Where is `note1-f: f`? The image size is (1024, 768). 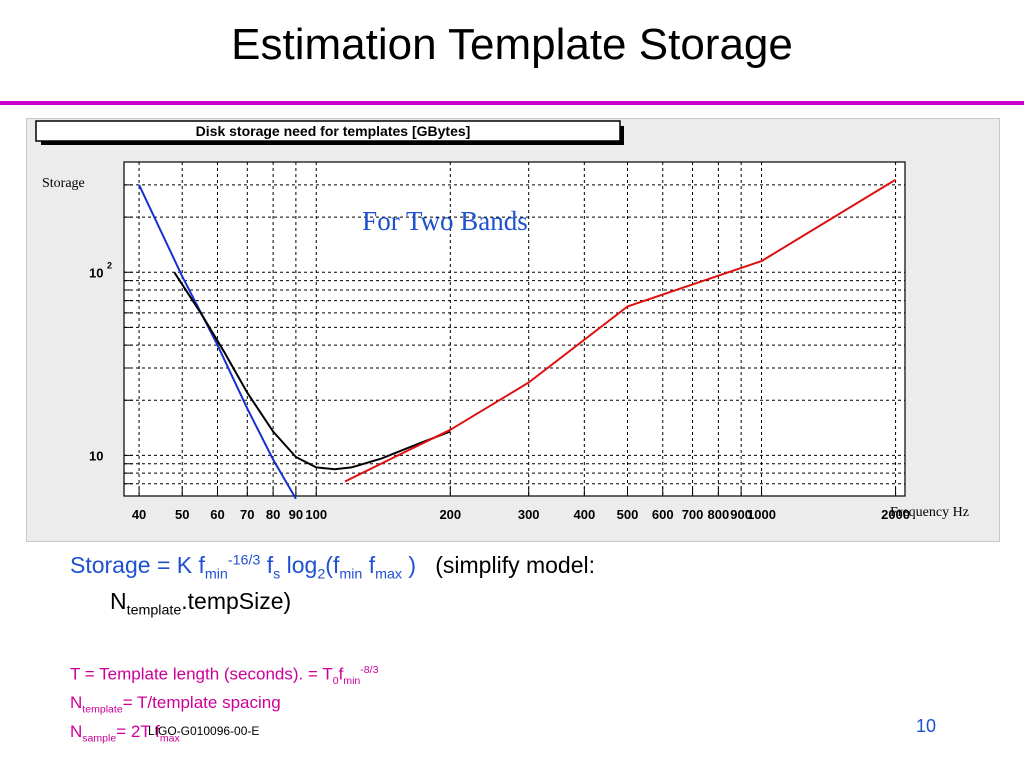 note1-f: f is located at coordinates (341, 674).